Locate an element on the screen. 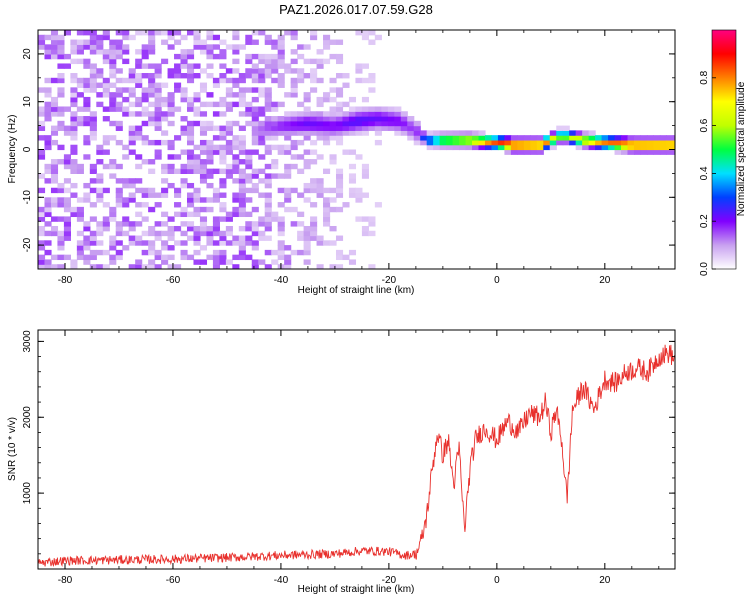 The image size is (750, 600). snr-x-tick-label: 20 is located at coordinates (605, 580).